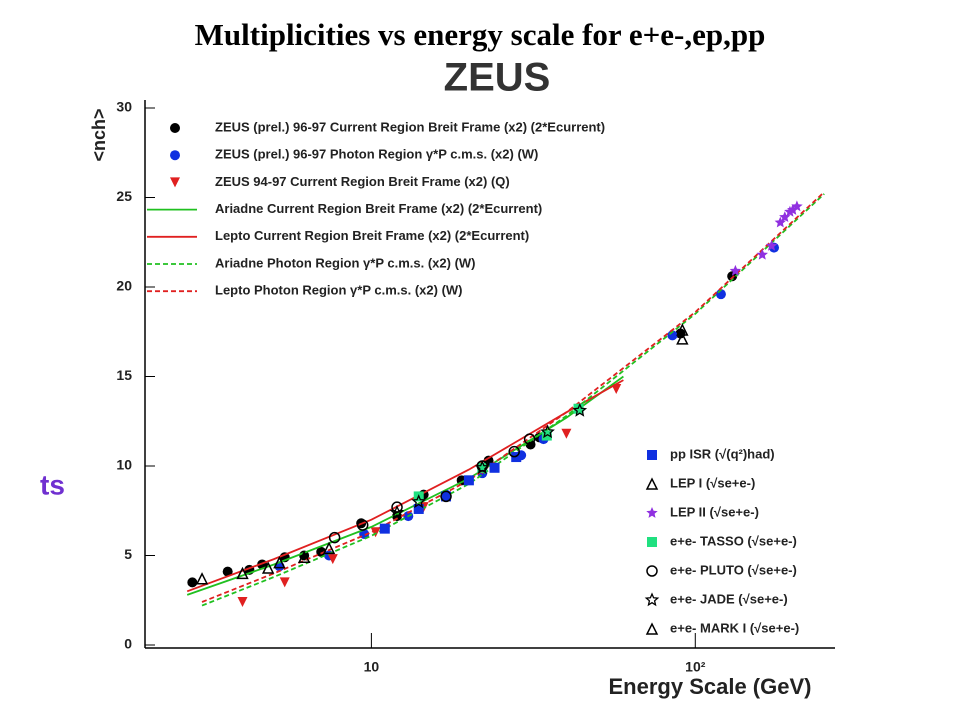 The image size is (960, 720). Describe the element at coordinates (734, 627) in the screenshot. I see `legend-label: e+e- MARK I (√se+e-)` at that location.